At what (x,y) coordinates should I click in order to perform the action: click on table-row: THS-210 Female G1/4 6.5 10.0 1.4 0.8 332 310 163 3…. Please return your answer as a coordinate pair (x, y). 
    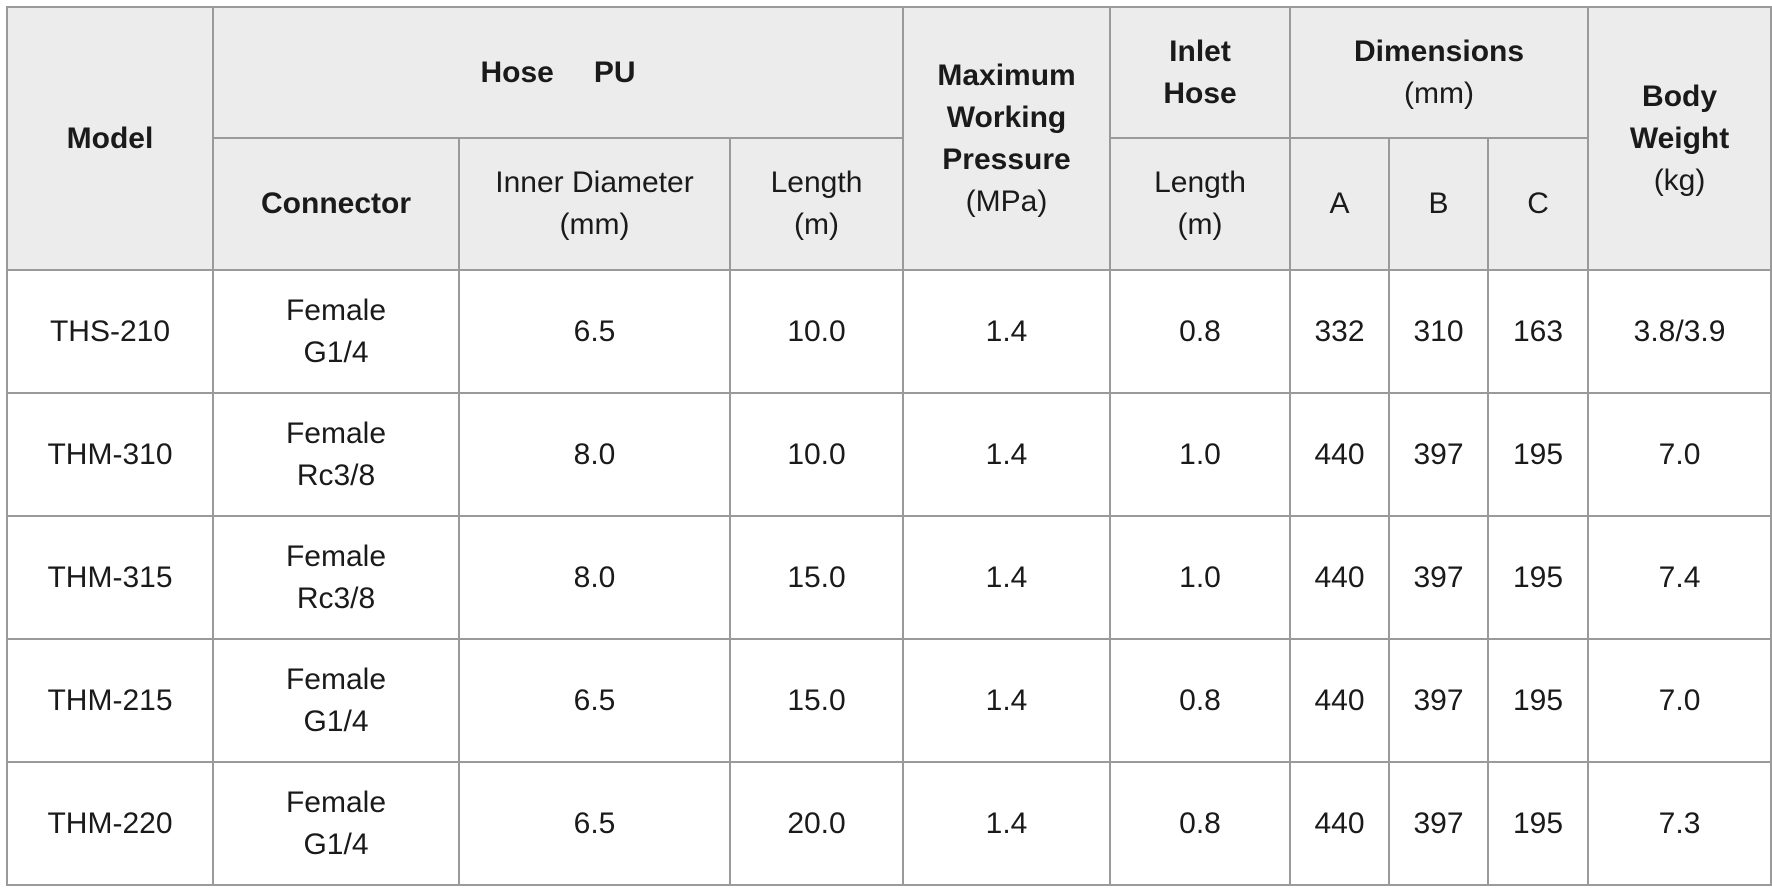
    Looking at the image, I should click on (889, 331).